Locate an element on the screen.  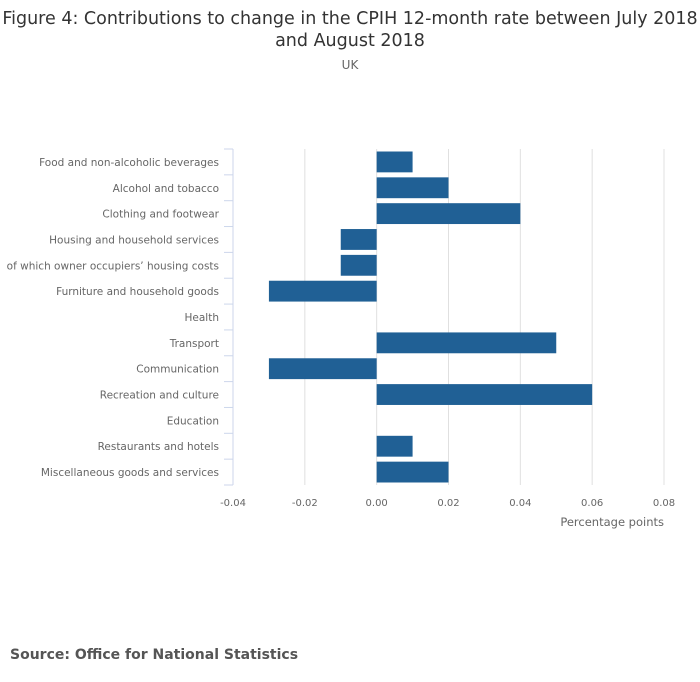
category-label: Clothing and footwear is located at coordinates (160, 215).